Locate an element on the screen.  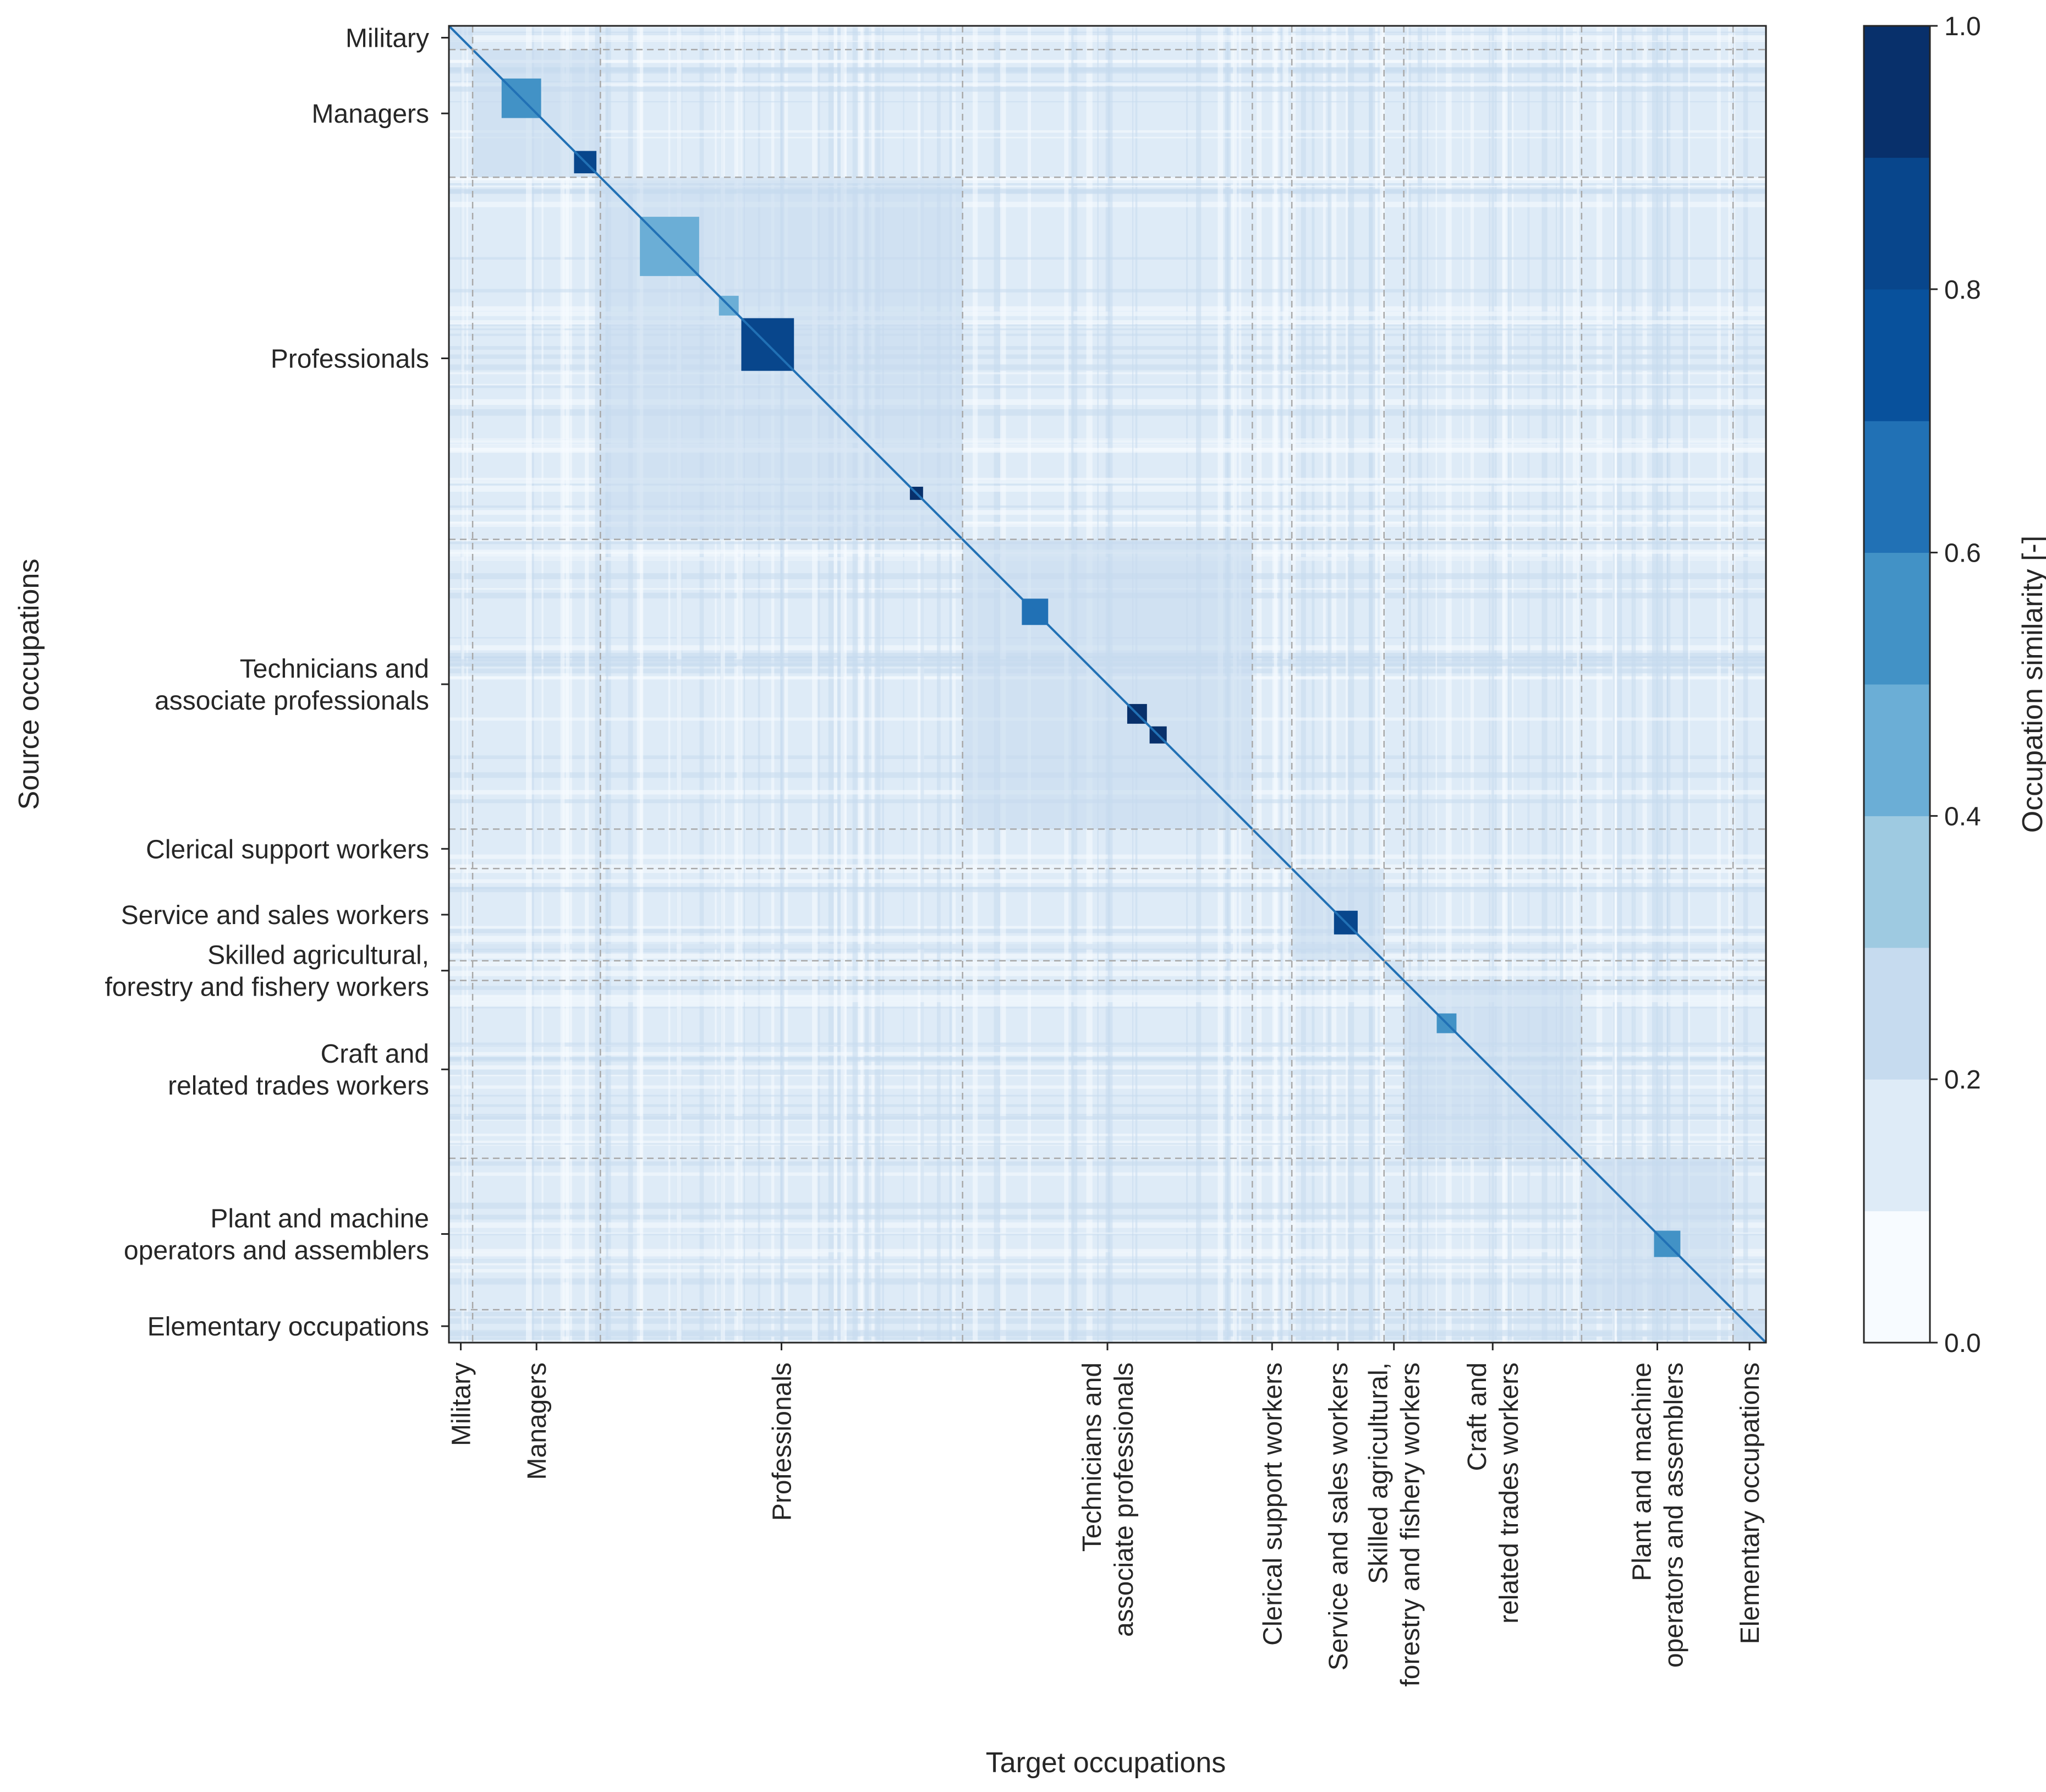
x-axis-label: Target occupations is located at coordinates (1106, 1763).